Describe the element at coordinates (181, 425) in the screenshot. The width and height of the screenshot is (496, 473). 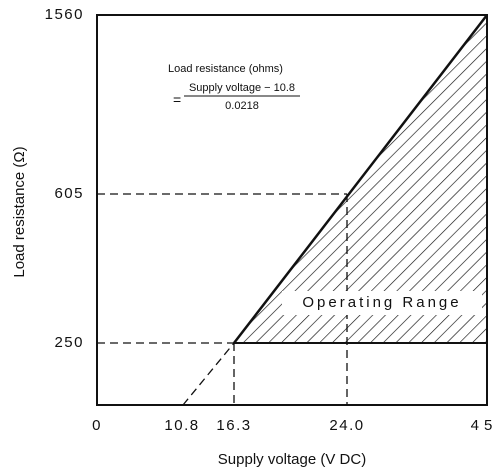
I see `x-tick-label: 10.8` at that location.